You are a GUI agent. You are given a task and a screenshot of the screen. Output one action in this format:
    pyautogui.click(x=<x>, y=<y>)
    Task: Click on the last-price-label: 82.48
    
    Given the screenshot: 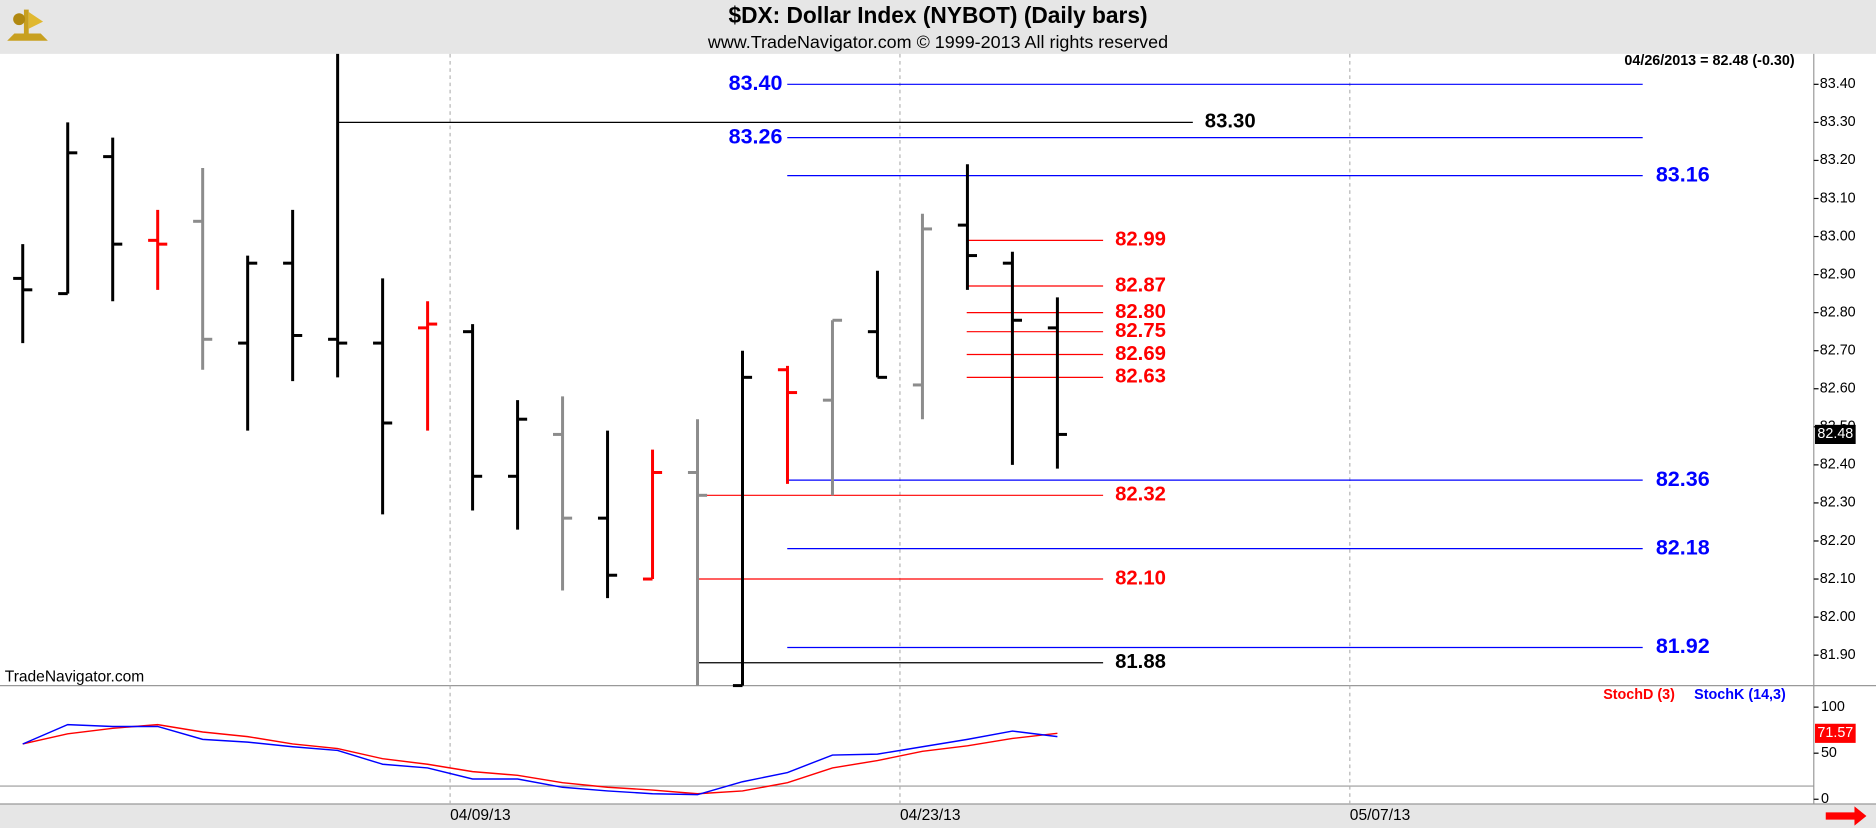 What is the action you would take?
    pyautogui.click(x=1835, y=434)
    